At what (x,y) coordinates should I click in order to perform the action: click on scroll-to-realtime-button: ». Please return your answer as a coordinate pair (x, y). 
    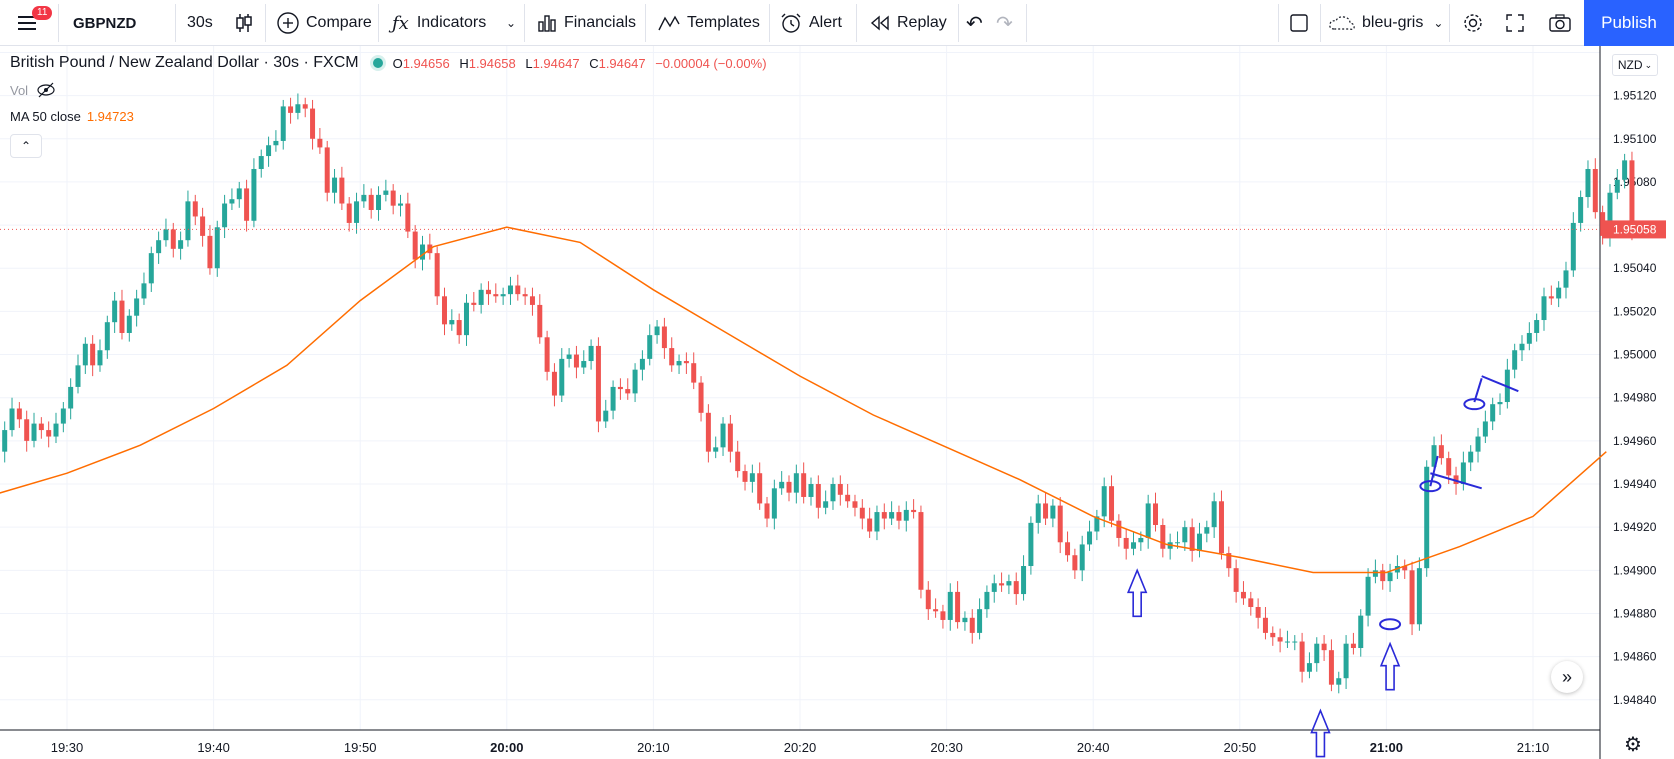
    Looking at the image, I should click on (1567, 677).